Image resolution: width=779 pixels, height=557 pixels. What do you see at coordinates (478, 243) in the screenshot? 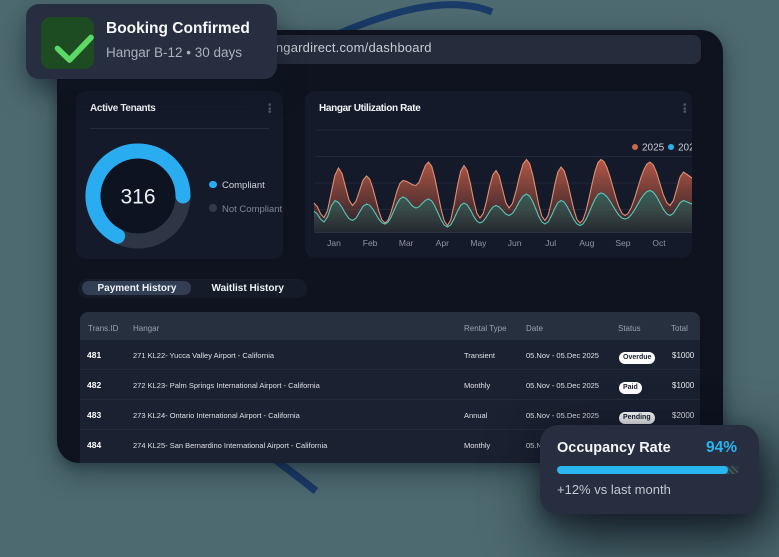
I see `svg-text: May` at bounding box center [478, 243].